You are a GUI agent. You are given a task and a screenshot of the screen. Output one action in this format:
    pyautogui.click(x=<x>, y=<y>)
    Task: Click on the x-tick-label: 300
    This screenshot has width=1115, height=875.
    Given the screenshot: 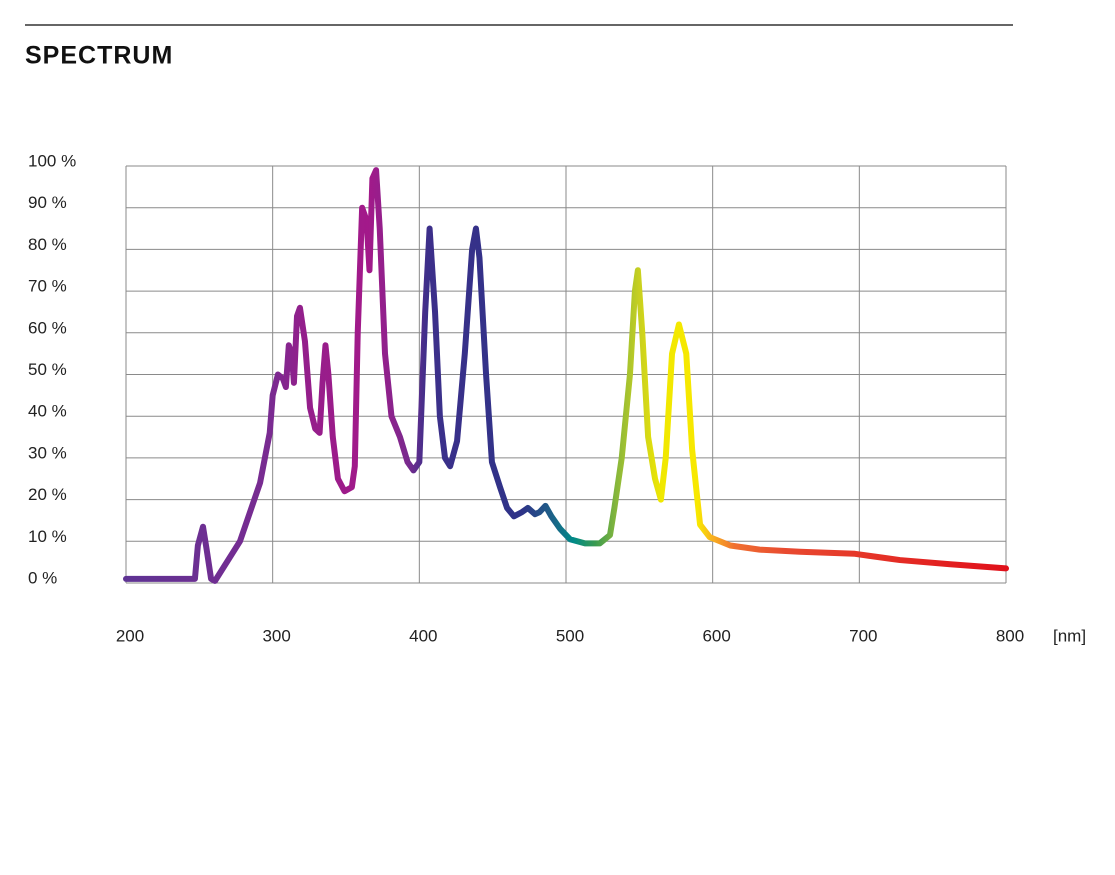 What is the action you would take?
    pyautogui.click(x=276, y=635)
    